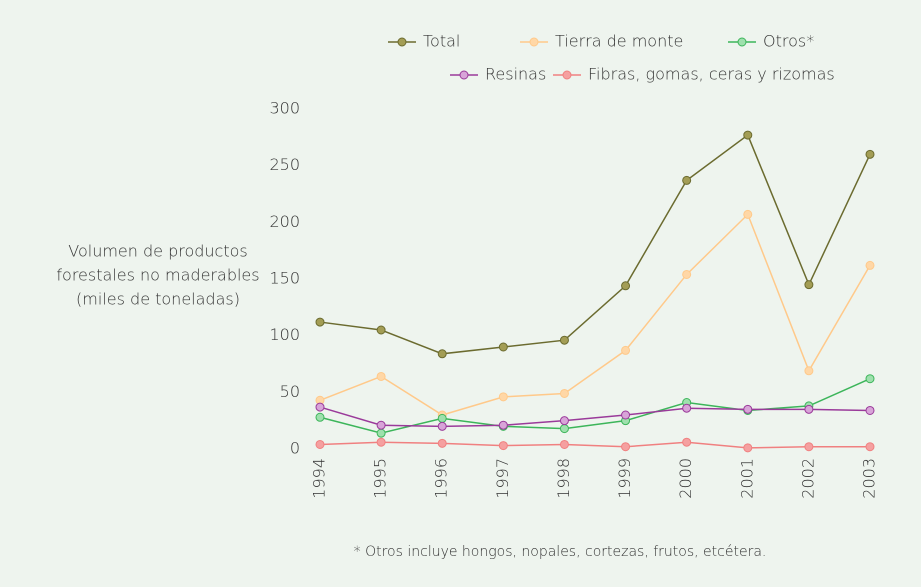  What do you see at coordinates (502, 478) in the screenshot?
I see `x-tick-label: 1997` at bounding box center [502, 478].